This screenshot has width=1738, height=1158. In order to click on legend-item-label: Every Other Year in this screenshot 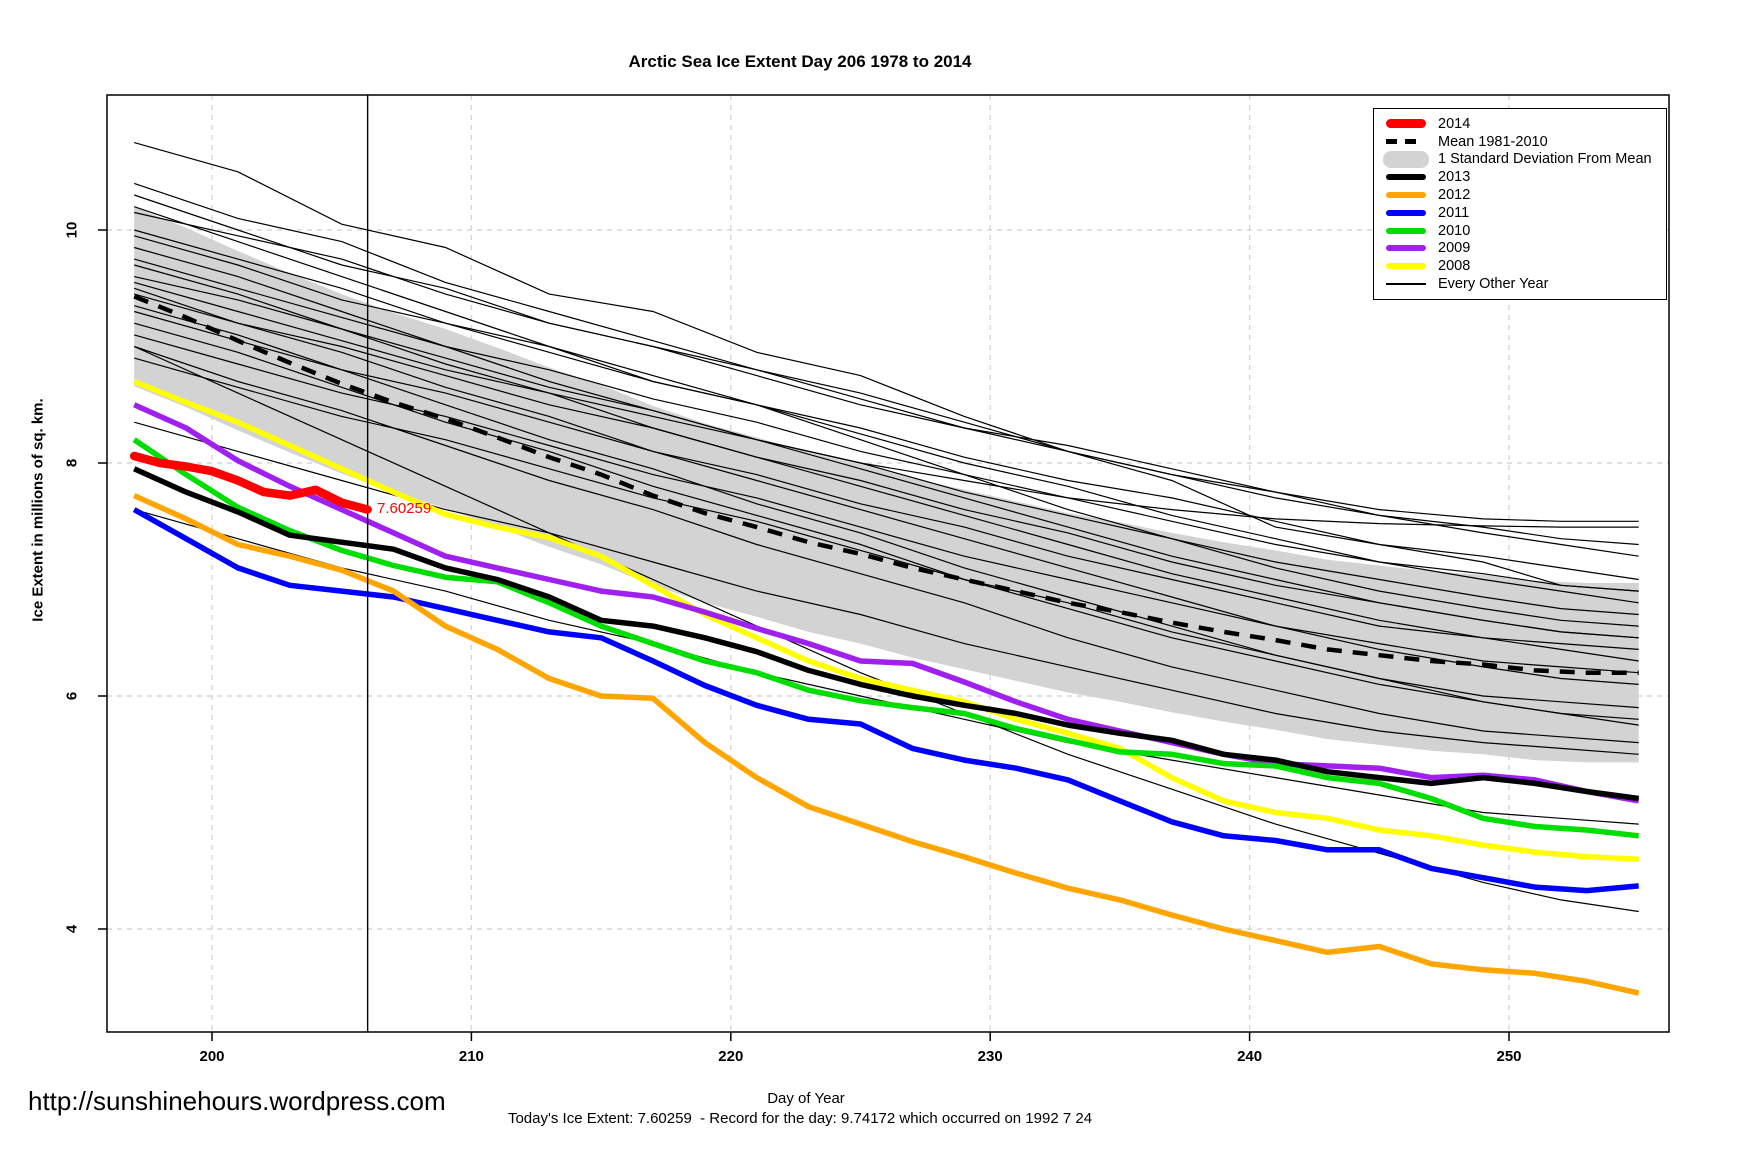, I will do `click(1493, 284)`.